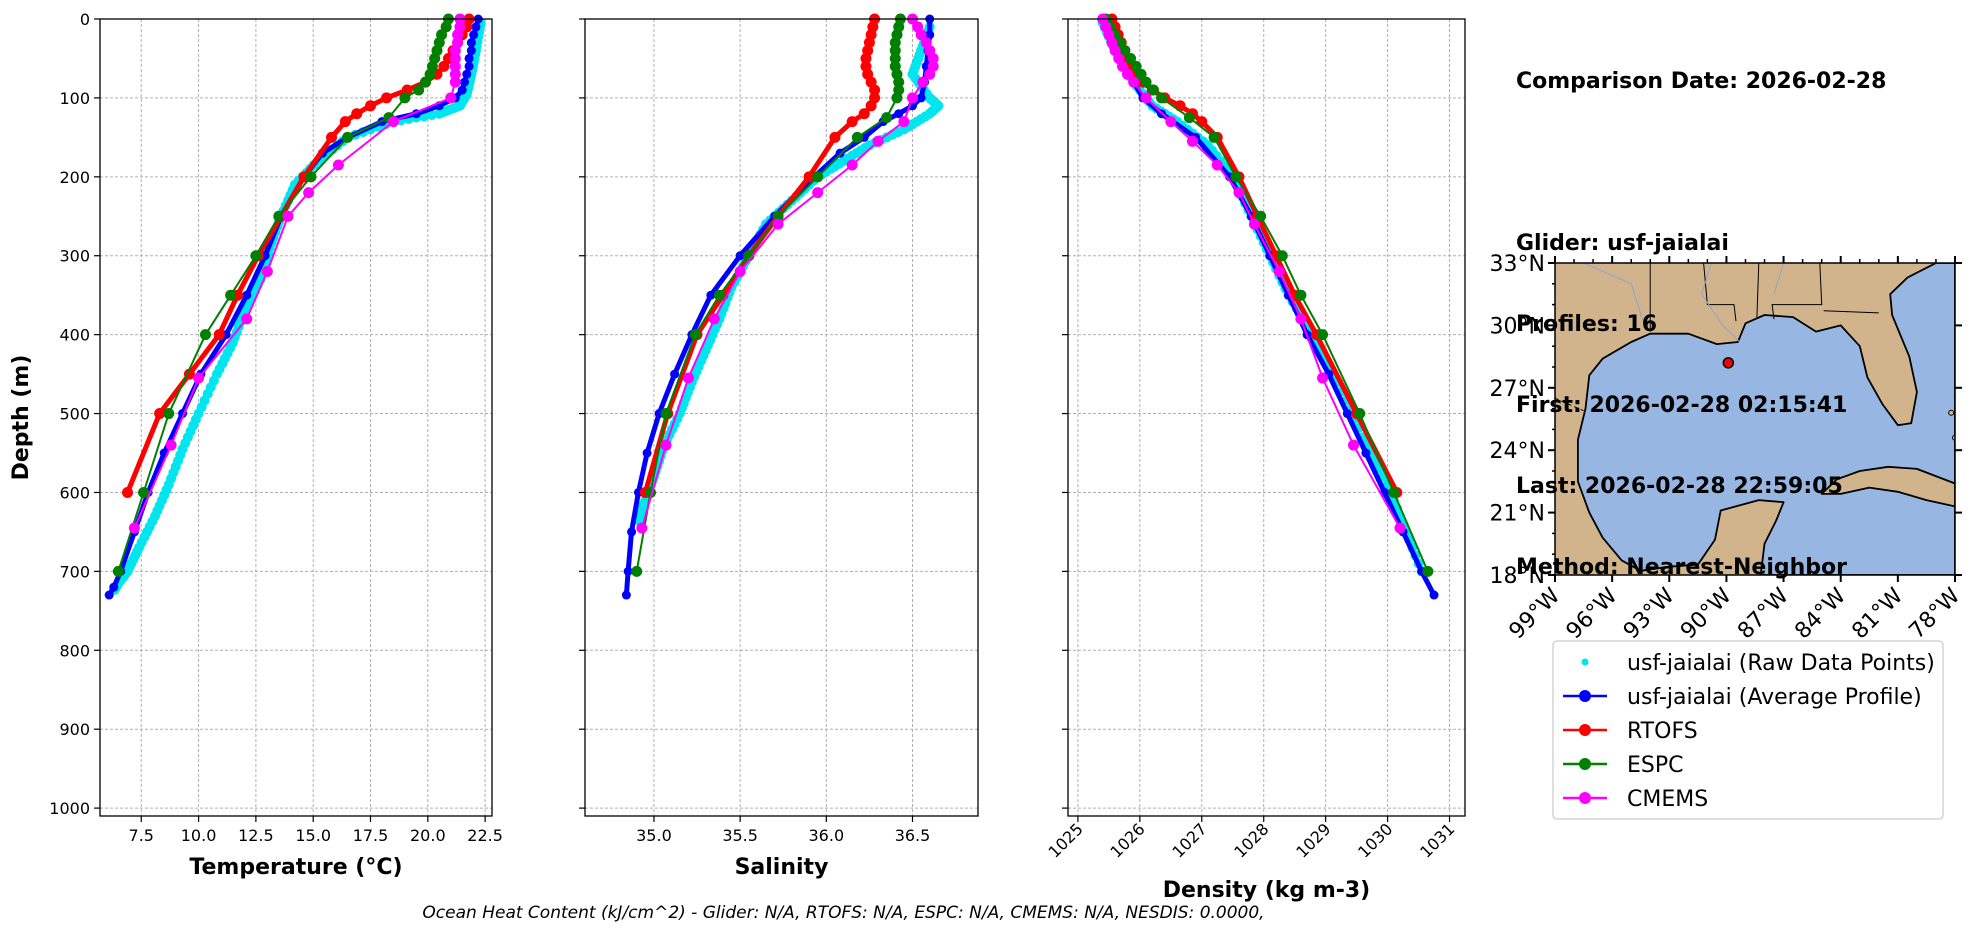 This screenshot has width=1987, height=934. What do you see at coordinates (654, 835) in the screenshot?
I see `x-tick-label: 35.0` at bounding box center [654, 835].